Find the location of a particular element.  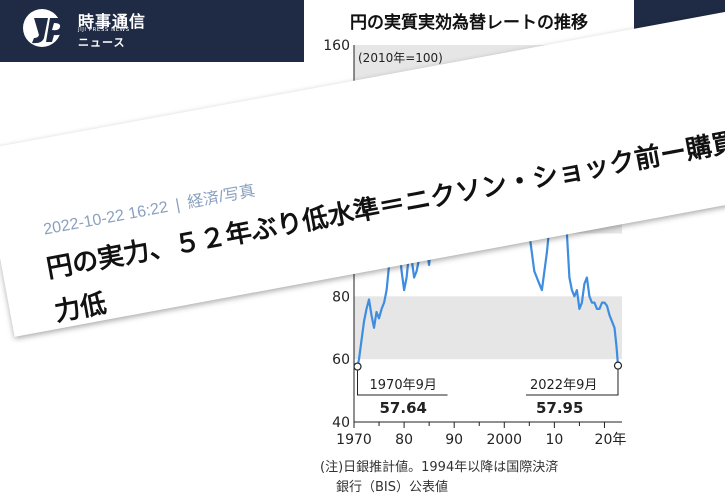

x-tick-label: 80 is located at coordinates (404, 440).